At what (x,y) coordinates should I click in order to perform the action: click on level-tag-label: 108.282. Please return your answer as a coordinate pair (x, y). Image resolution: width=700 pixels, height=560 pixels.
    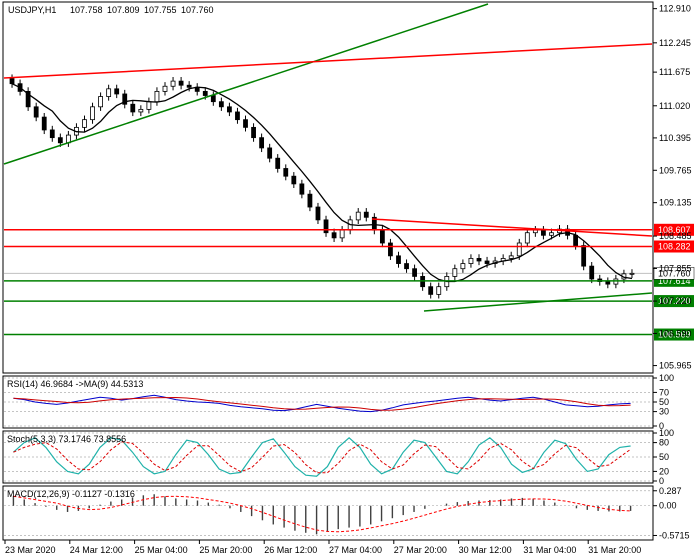
    Looking at the image, I should click on (674, 246).